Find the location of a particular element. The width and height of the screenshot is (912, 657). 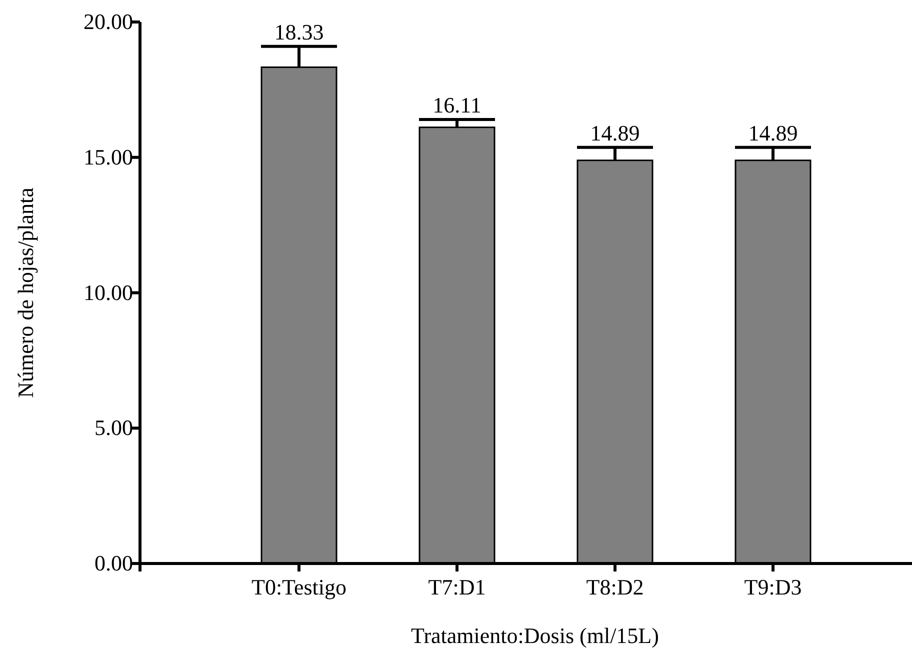

x-tick-label: T9:D3 is located at coordinates (773, 587).